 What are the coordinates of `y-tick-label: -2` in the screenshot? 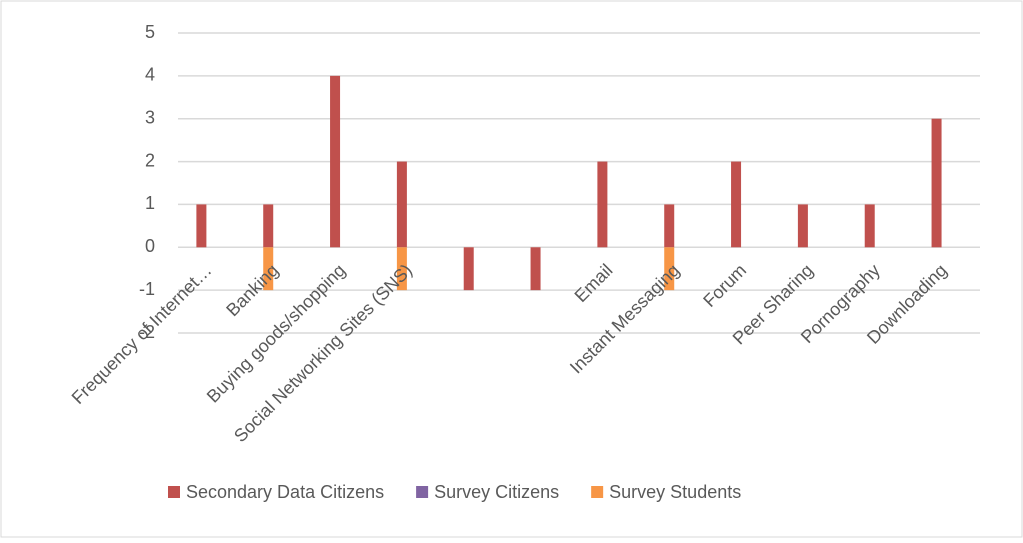 It's located at (147, 332).